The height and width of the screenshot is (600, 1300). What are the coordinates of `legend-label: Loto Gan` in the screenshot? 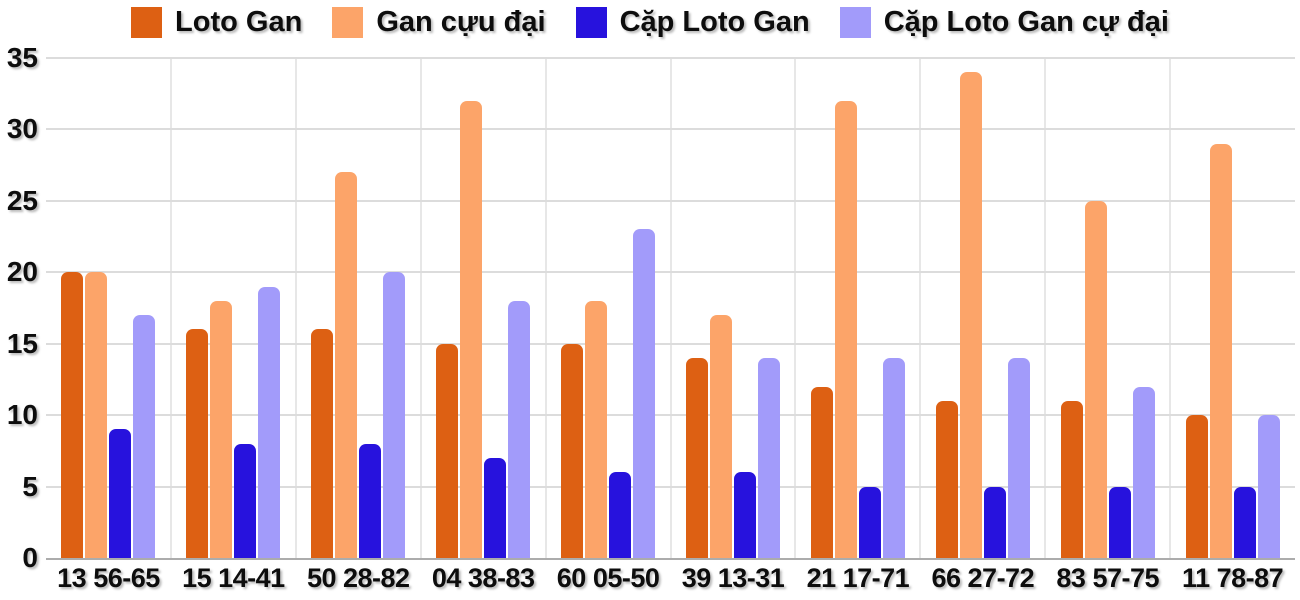 It's located at (239, 22).